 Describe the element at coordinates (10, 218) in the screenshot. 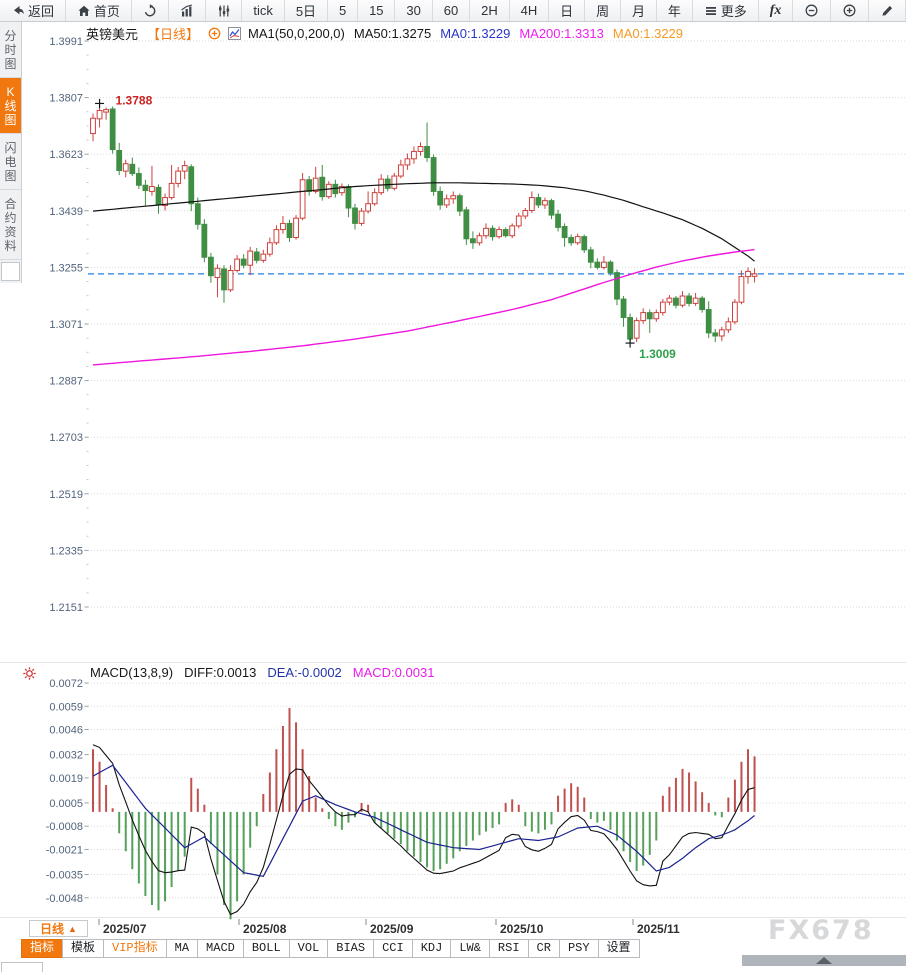

I see `sidebar-item-char: 约` at that location.